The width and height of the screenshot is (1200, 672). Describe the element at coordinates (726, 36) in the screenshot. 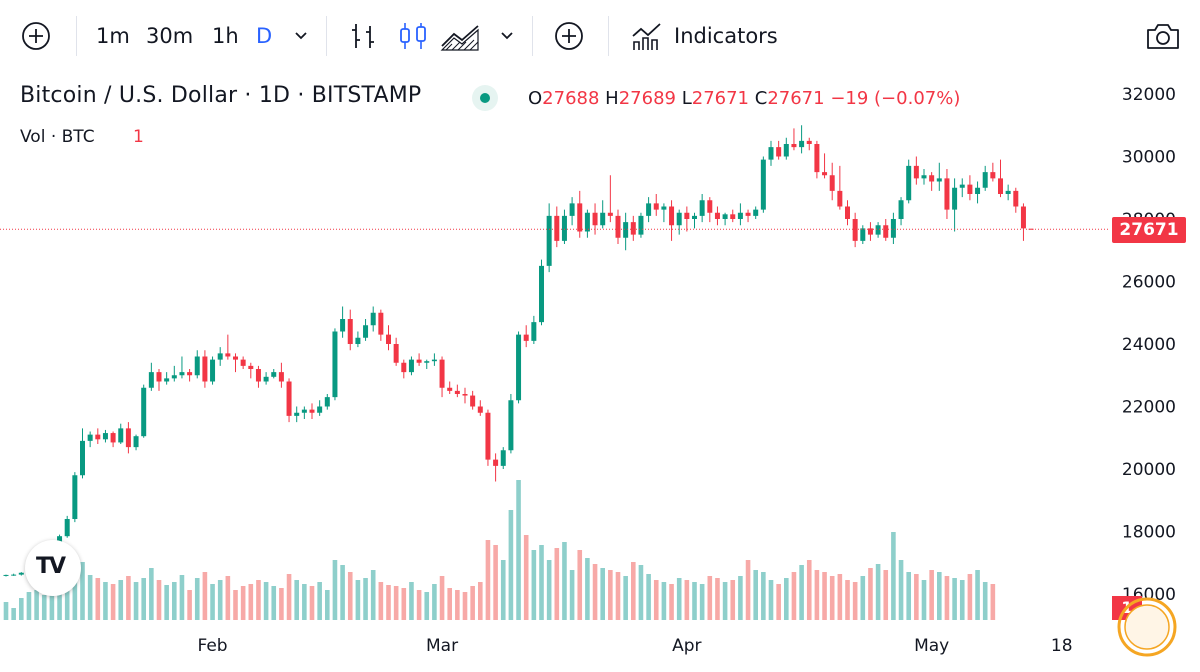

I see `indicators-button: Indicators` at that location.